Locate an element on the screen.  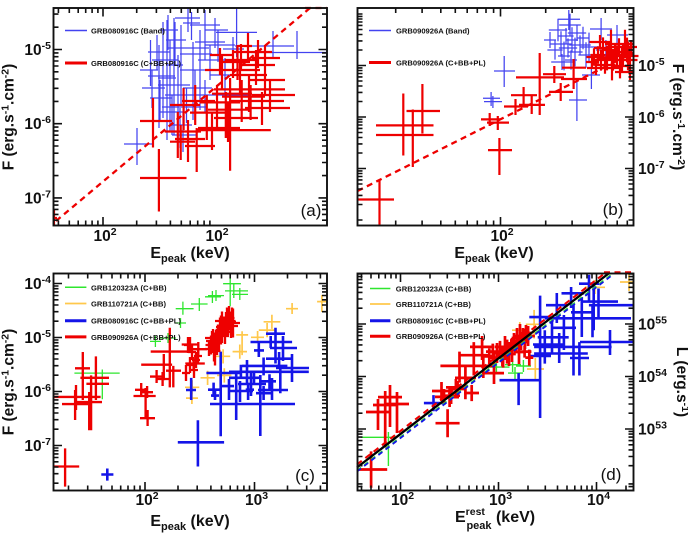
svg-text: L (erg.s-1) is located at coordinates (680, 382).